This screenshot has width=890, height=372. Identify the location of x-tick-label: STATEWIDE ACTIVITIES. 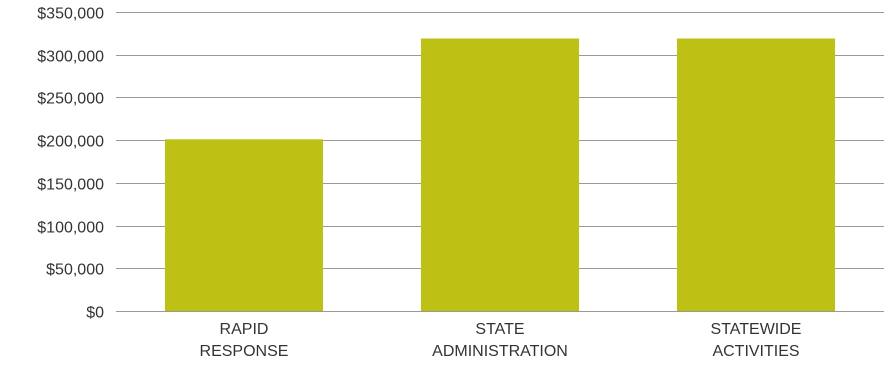
(756, 340).